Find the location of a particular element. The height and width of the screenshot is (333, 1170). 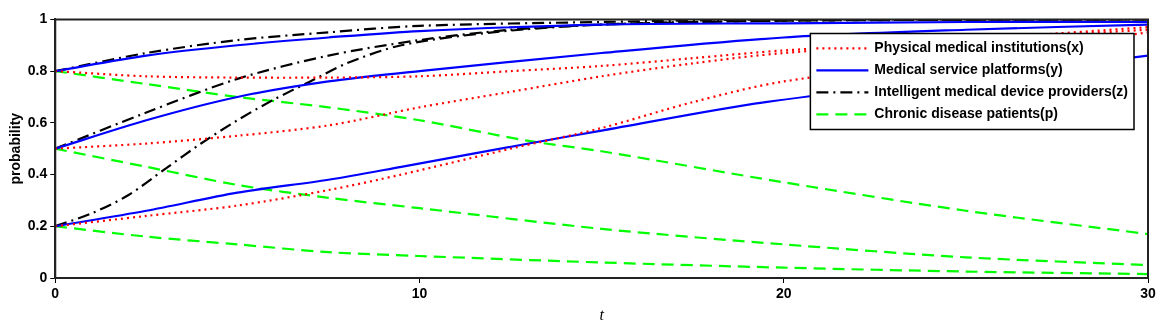

y-tick-label: 0.6 is located at coordinates (37, 121).